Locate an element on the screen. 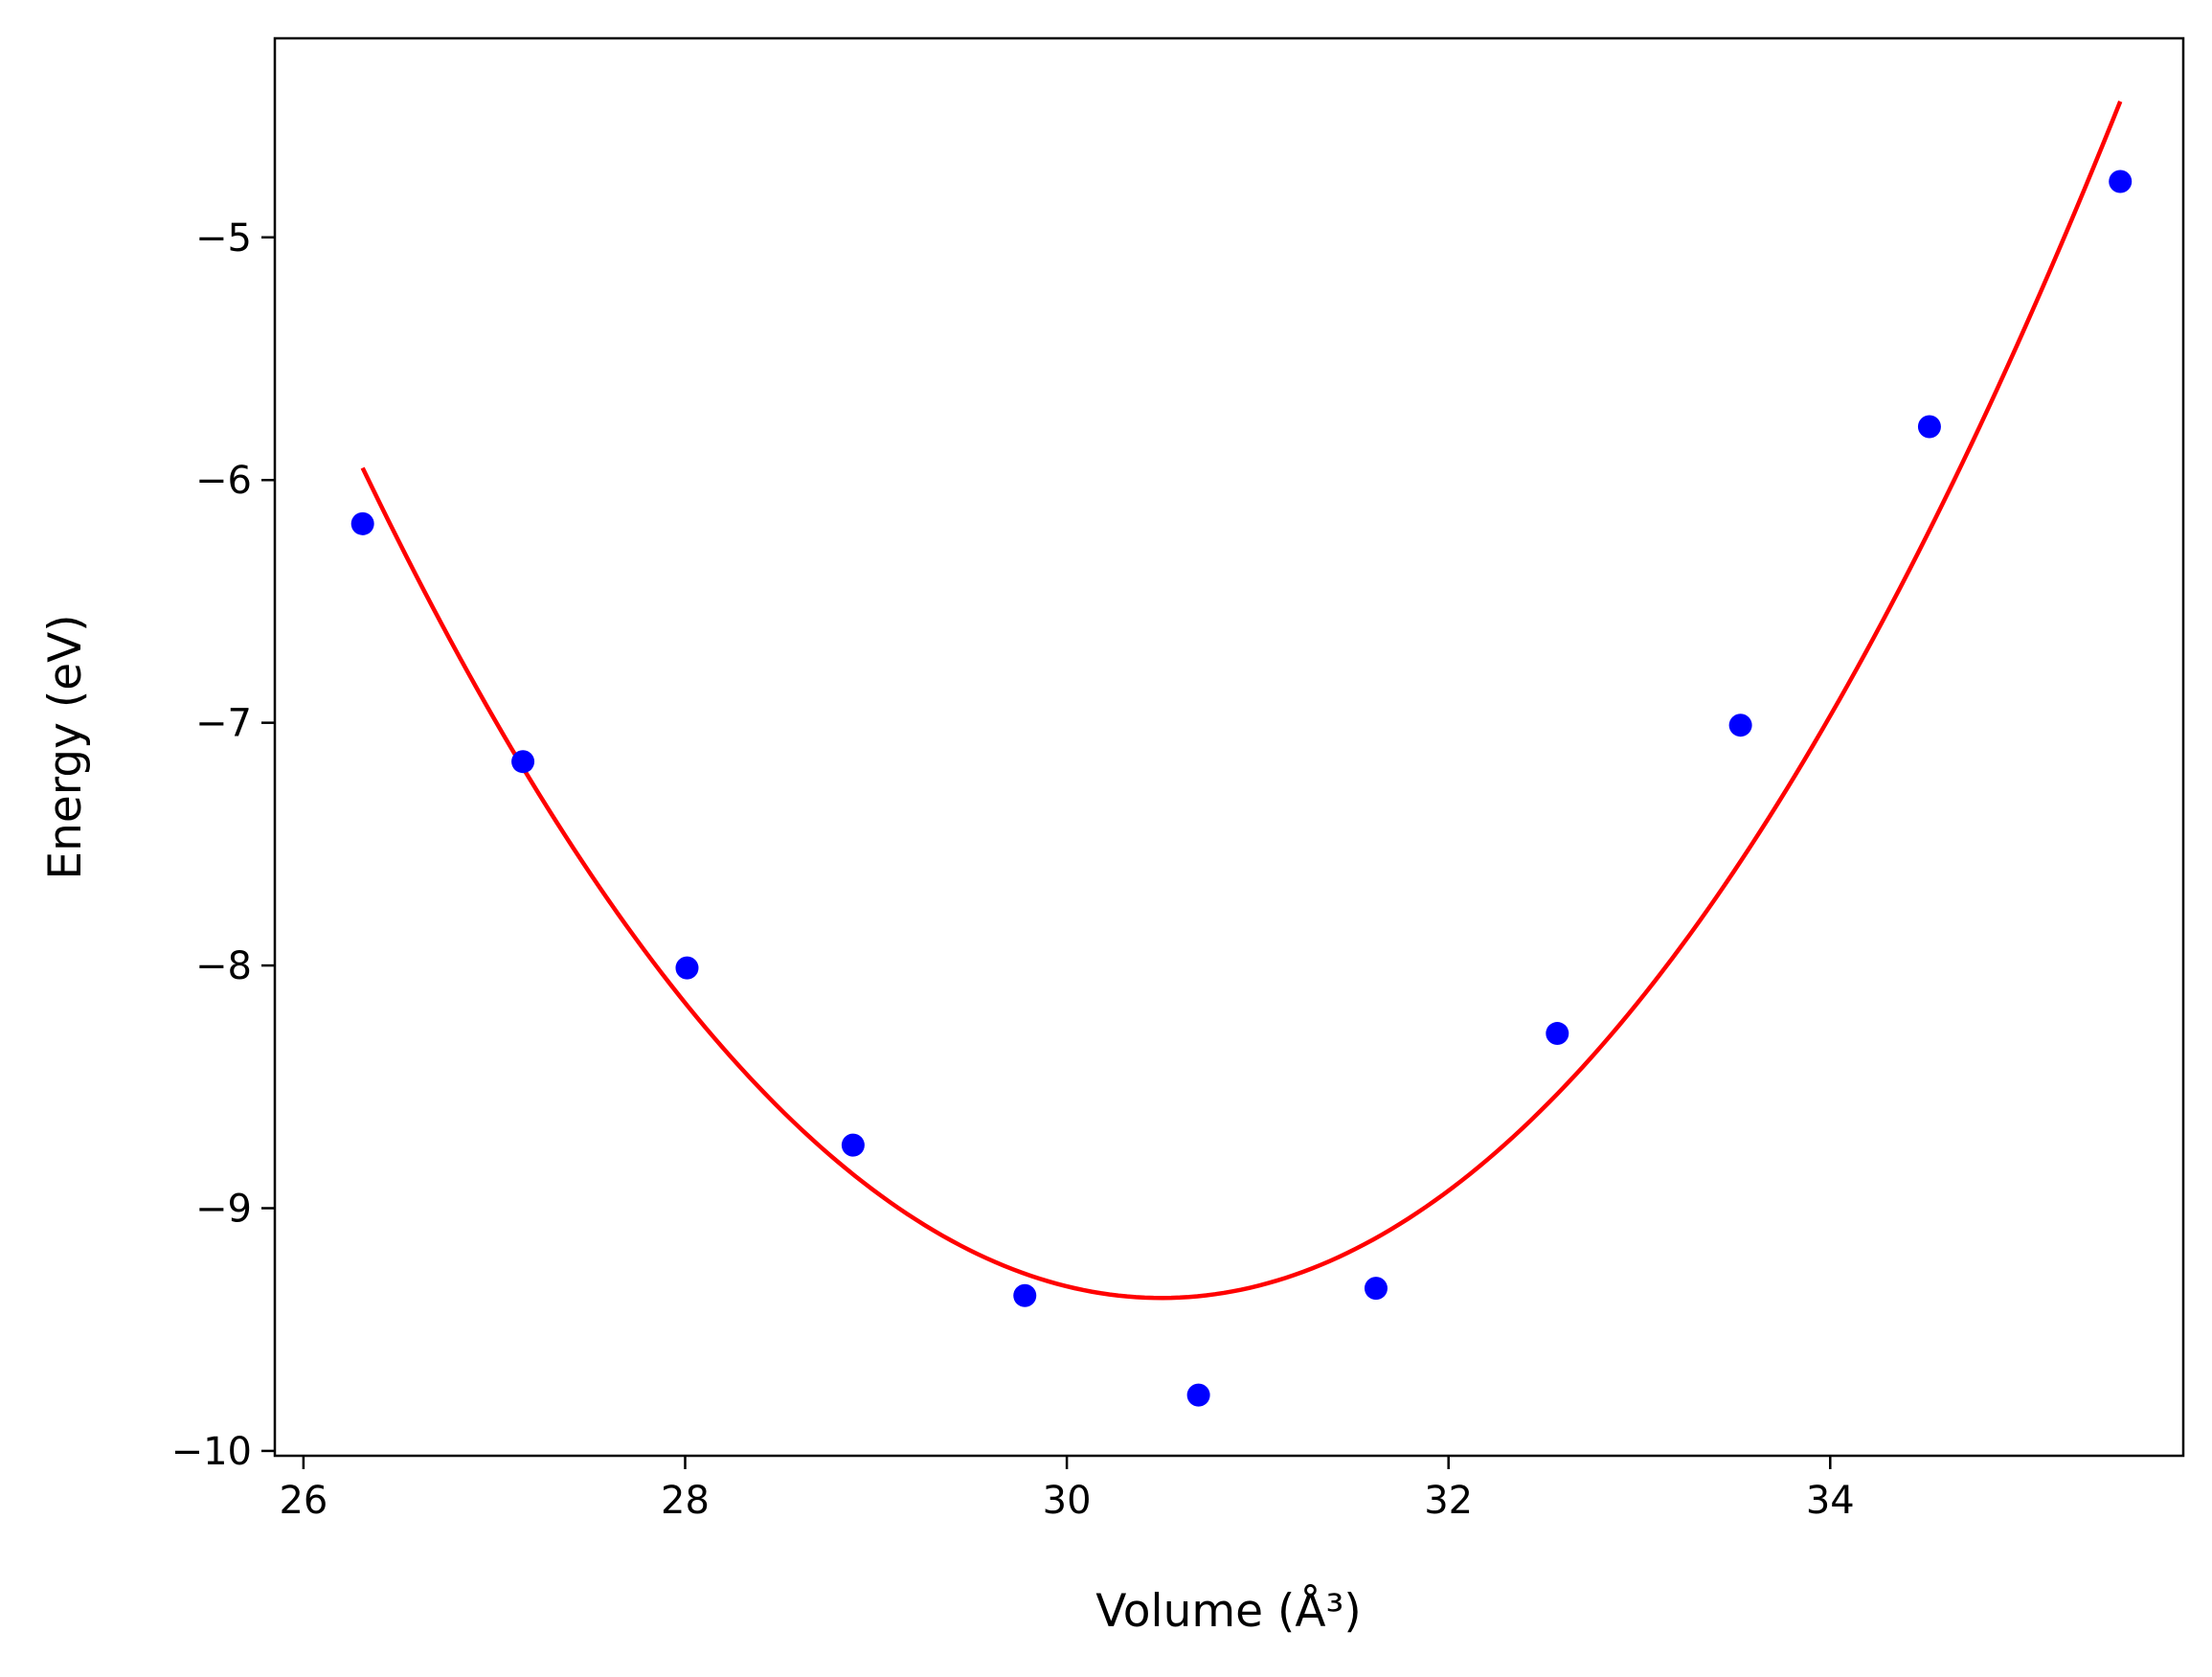 The height and width of the screenshot is (1677, 2212). y-tick-label: −7 is located at coordinates (223, 724).